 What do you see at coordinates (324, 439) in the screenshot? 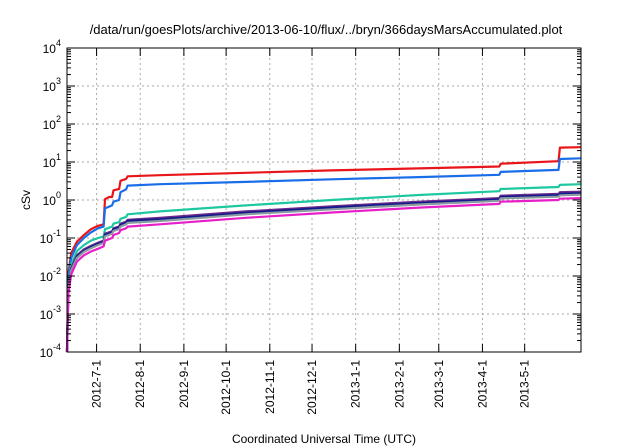
I see `x-axis-label: Coordinated Universal Time (UTC)` at bounding box center [324, 439].